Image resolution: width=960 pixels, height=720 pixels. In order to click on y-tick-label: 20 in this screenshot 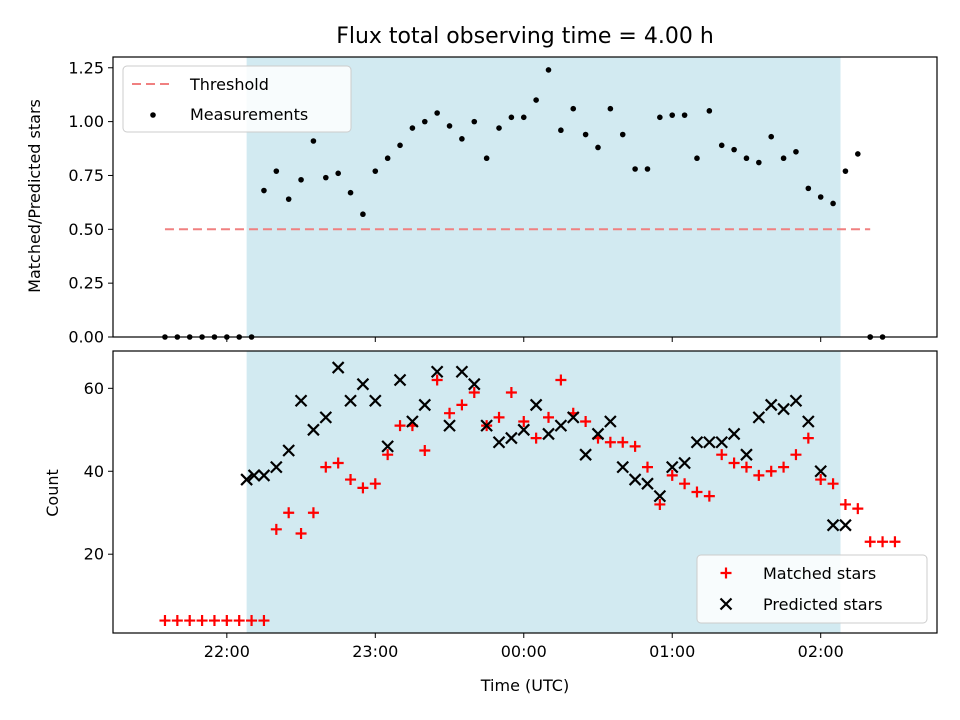, I will do `click(94, 554)`.